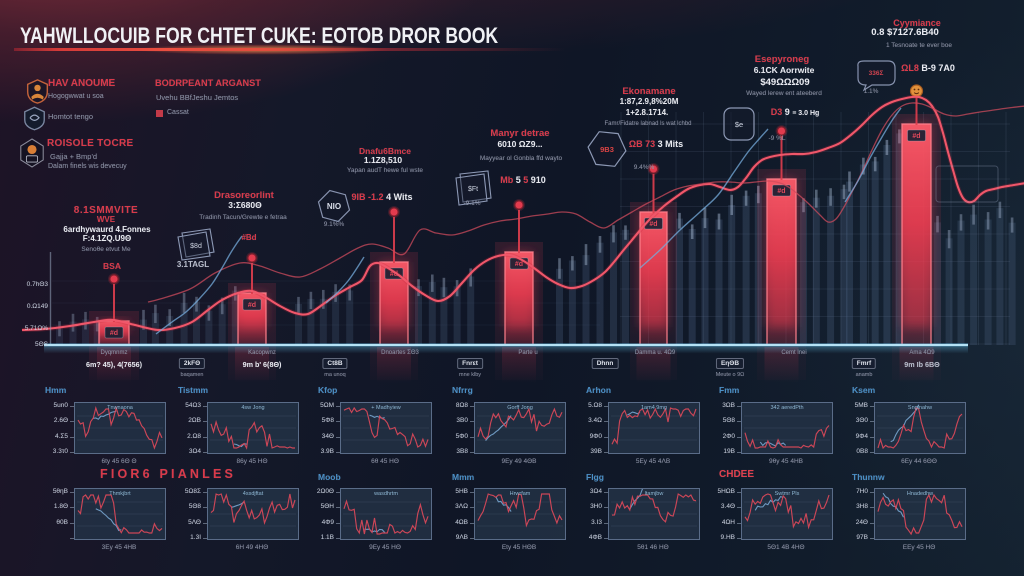 The width and height of the screenshot is (1024, 576). What do you see at coordinates (739, 124) in the screenshot?
I see `svg-text: $e` at bounding box center [739, 124].